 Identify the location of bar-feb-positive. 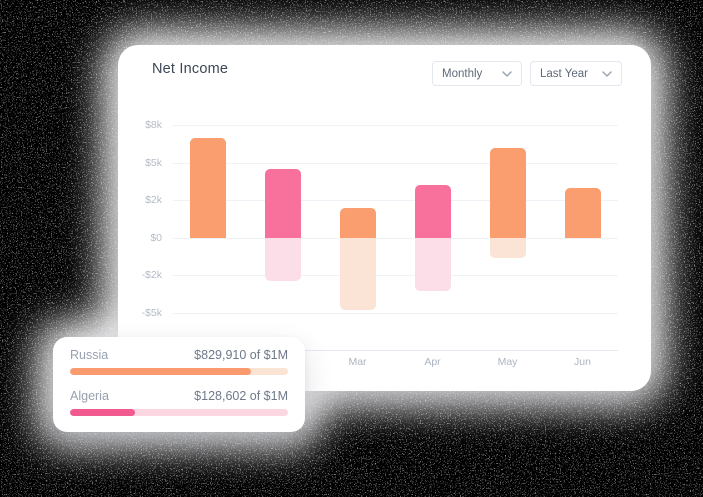
(282, 203).